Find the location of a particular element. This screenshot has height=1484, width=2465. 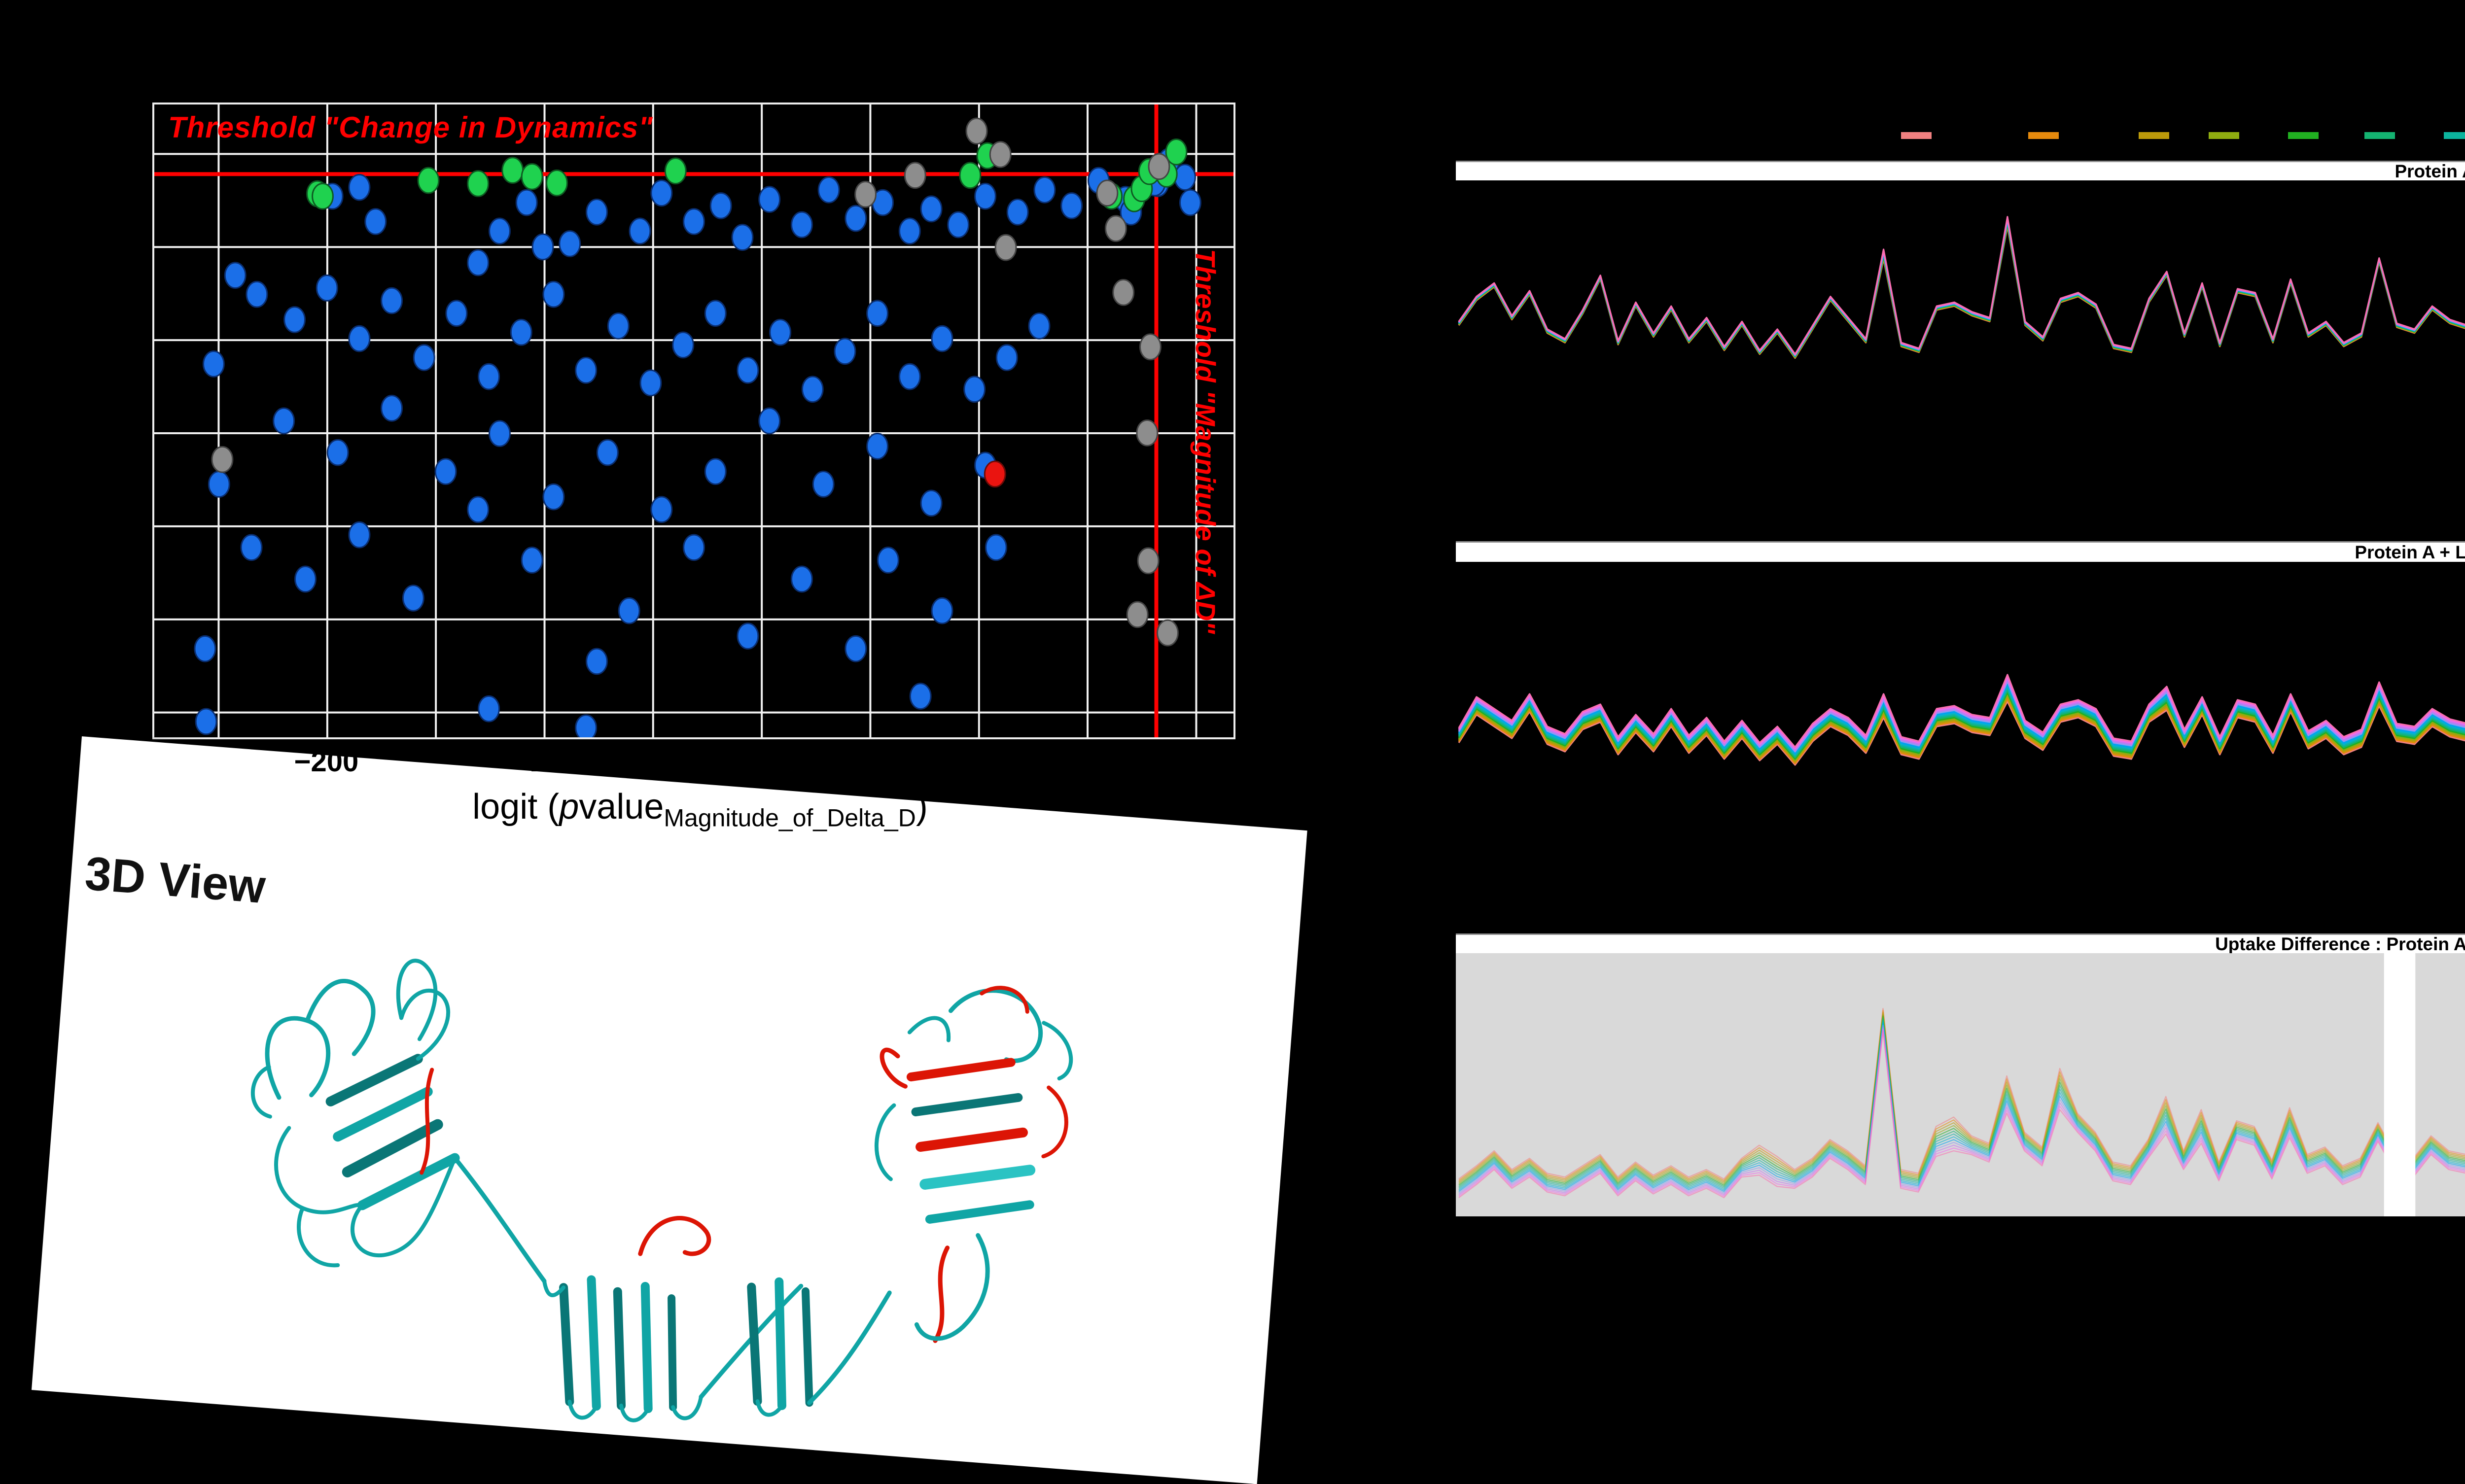

uptake-chart-protein-a-ligand is located at coordinates (1960, 747).